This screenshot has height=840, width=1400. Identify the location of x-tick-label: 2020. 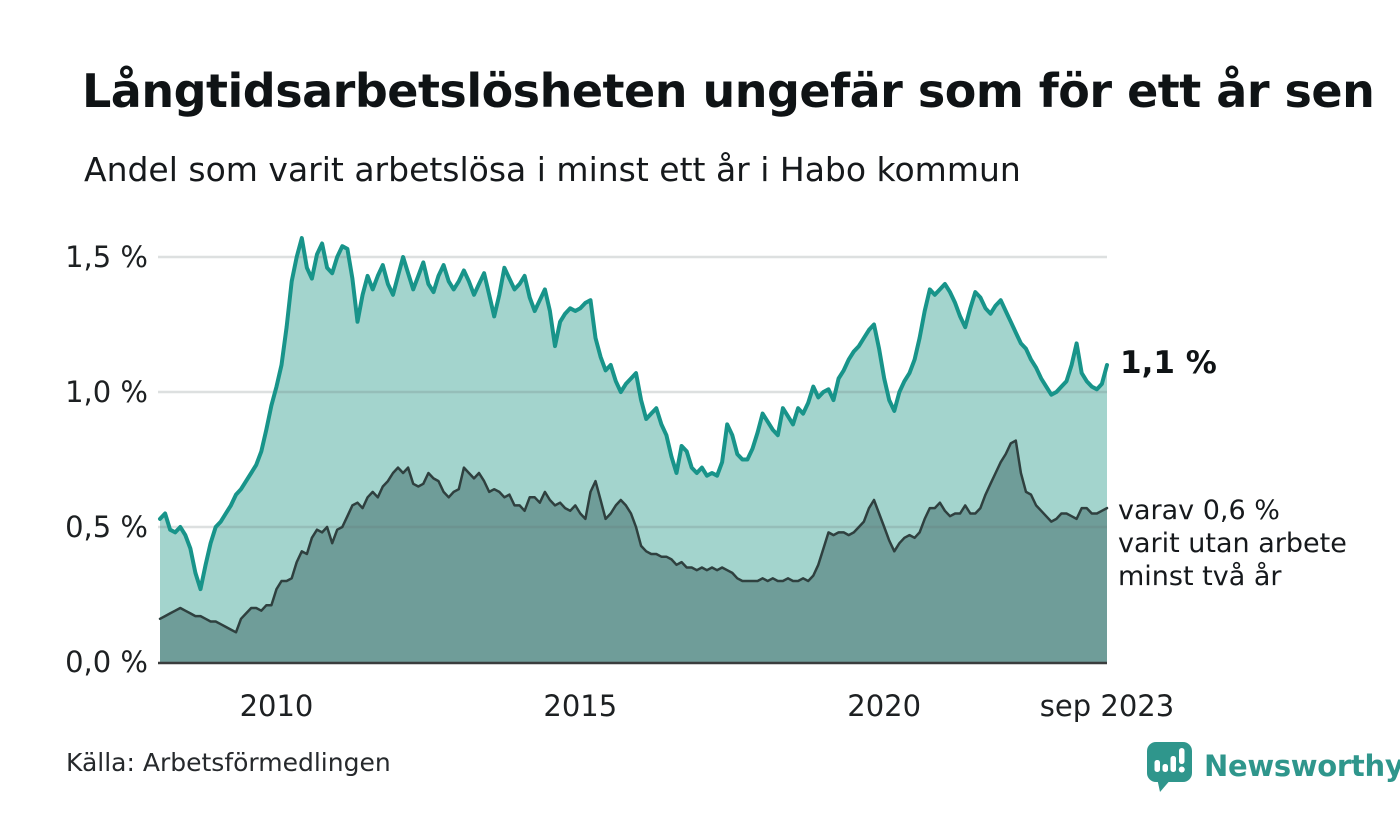
(884, 706).